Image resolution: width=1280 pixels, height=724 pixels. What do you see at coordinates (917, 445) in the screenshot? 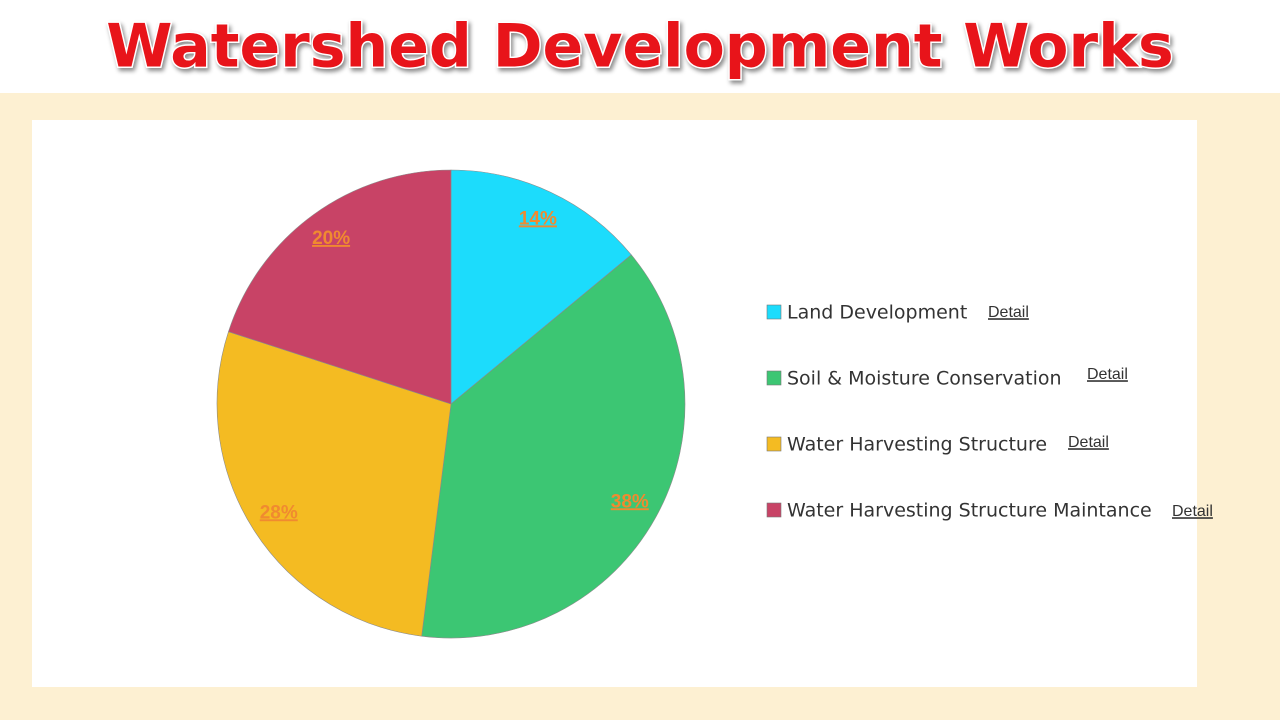
I see `legend-label: Water Harvesting Structure` at bounding box center [917, 445].